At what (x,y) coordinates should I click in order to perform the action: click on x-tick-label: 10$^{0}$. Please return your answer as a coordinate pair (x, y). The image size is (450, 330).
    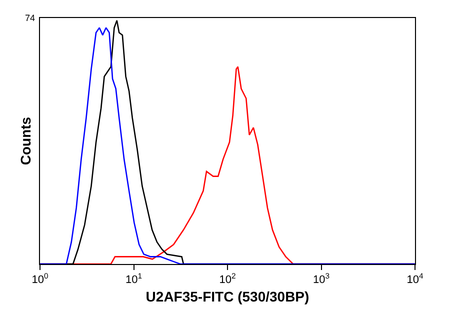
    Looking at the image, I should click on (40, 279).